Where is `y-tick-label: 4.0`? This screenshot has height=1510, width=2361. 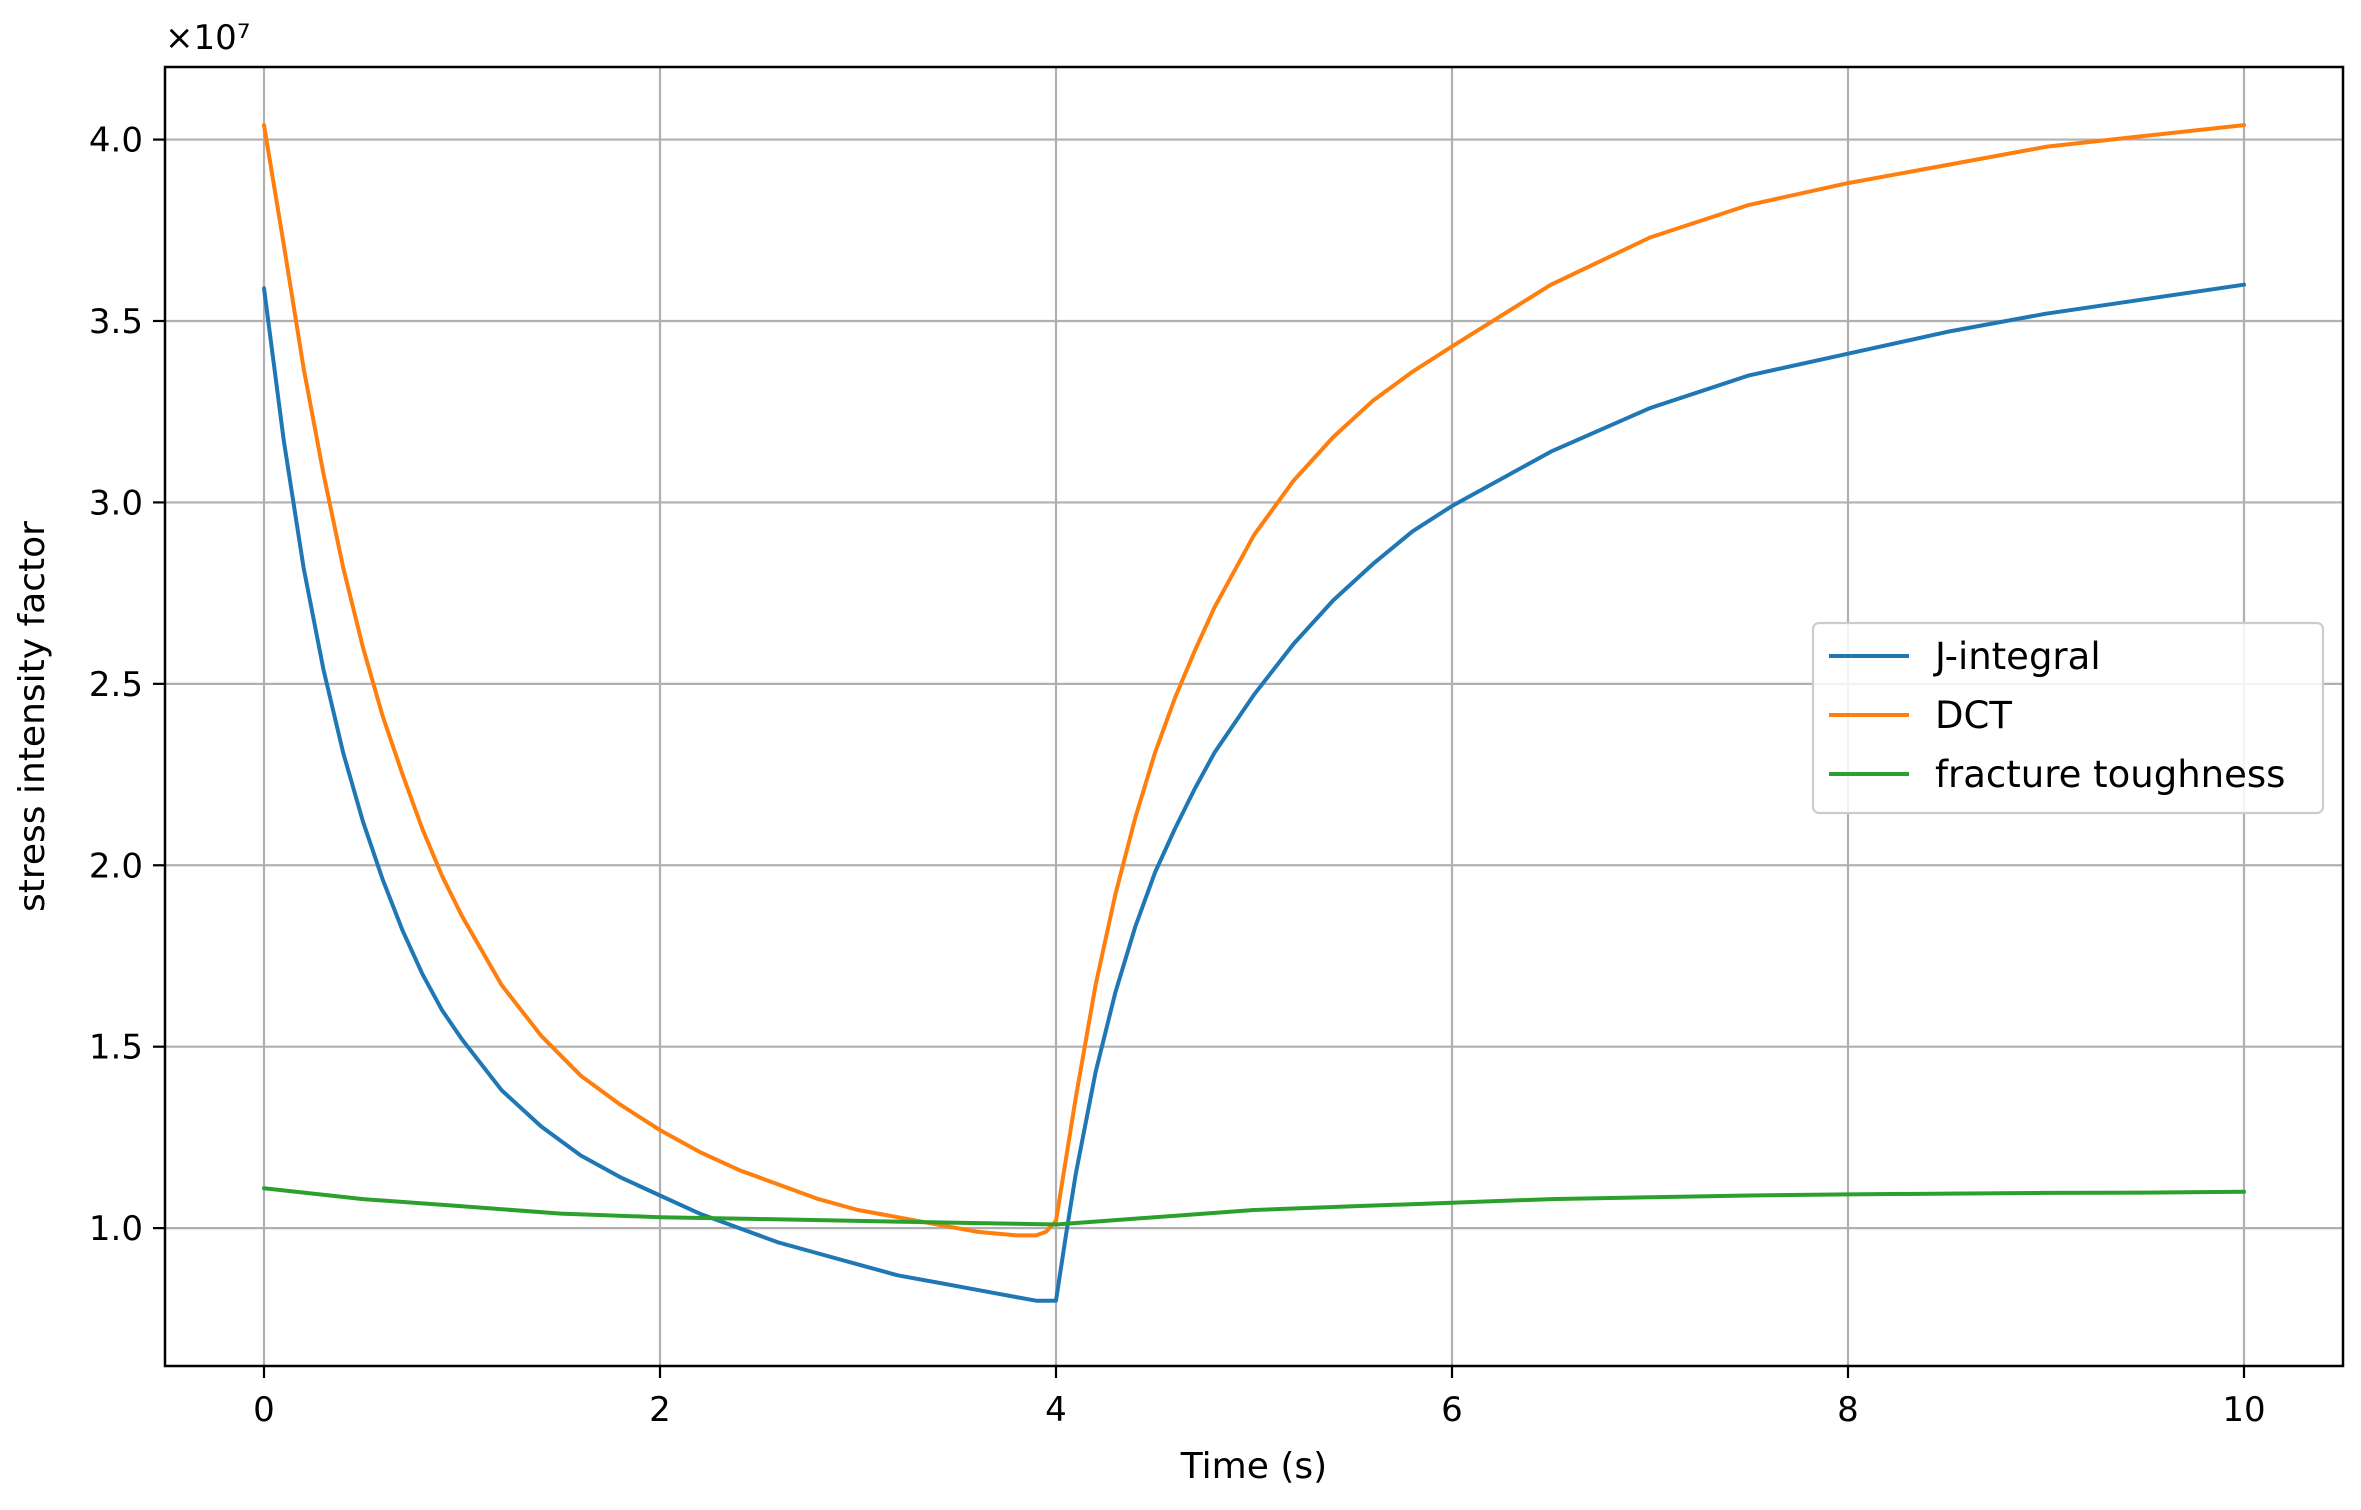 y-tick-label: 4.0 is located at coordinates (116, 141).